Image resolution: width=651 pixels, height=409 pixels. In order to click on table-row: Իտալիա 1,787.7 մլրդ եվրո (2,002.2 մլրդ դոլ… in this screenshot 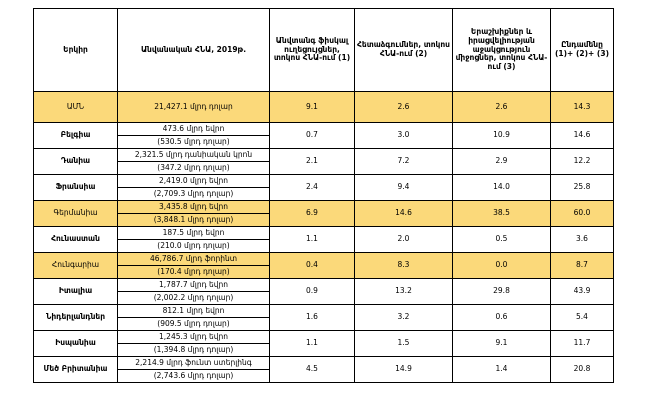, I will do `click(323, 291)`.